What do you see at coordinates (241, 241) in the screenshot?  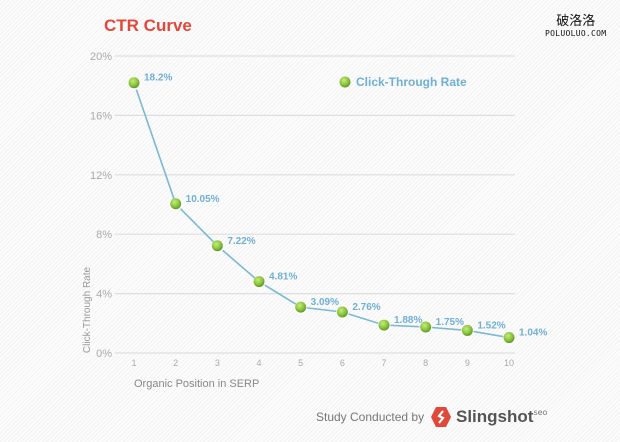 I see `data-label: 7.22%` at bounding box center [241, 241].